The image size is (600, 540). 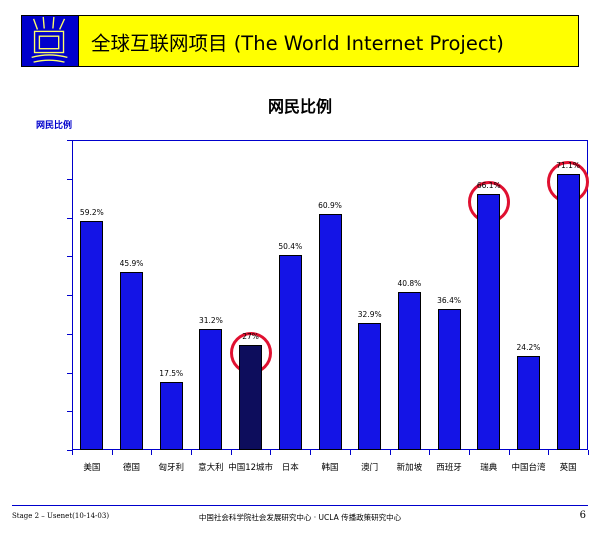 What do you see at coordinates (251, 468) in the screenshot?
I see `x-axis-category-label: 中国12城市` at bounding box center [251, 468].